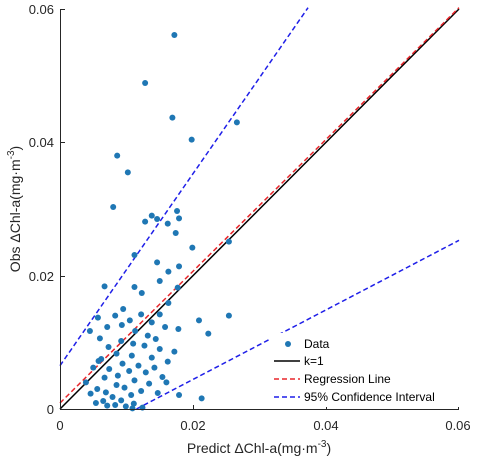  I want to click on legend-item-confidence: 95% Confidence Interval, so click(354, 397).